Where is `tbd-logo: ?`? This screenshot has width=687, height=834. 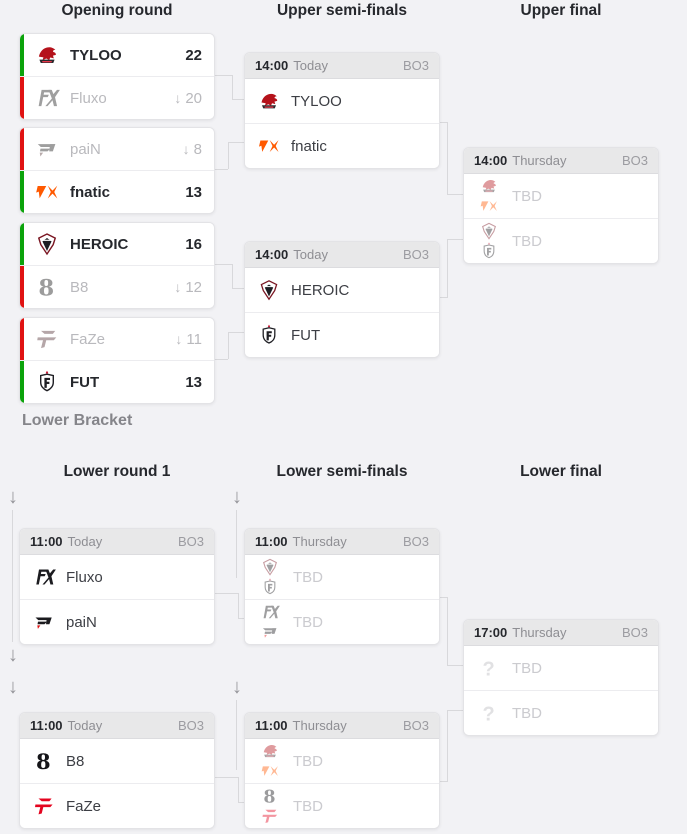 tbd-logo: ? is located at coordinates (489, 713).